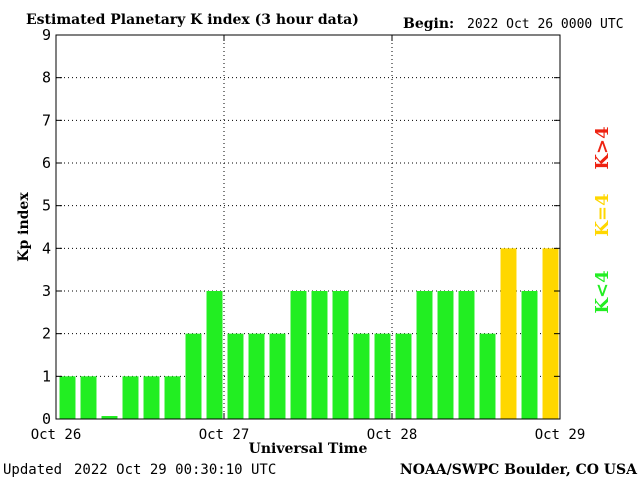 The width and height of the screenshot is (640, 480). Describe the element at coordinates (46, 78) in the screenshot. I see `y-tick-label: 8` at that location.